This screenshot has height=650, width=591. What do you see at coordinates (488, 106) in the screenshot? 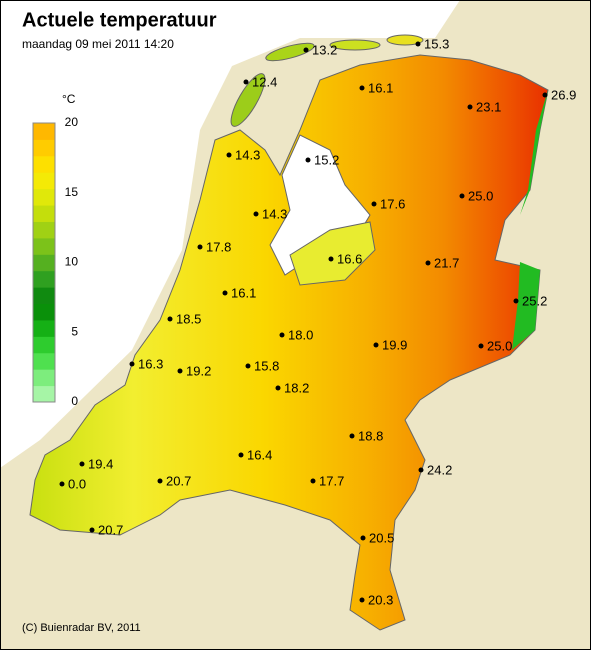
I see `station-reading: 23.1` at bounding box center [488, 106].